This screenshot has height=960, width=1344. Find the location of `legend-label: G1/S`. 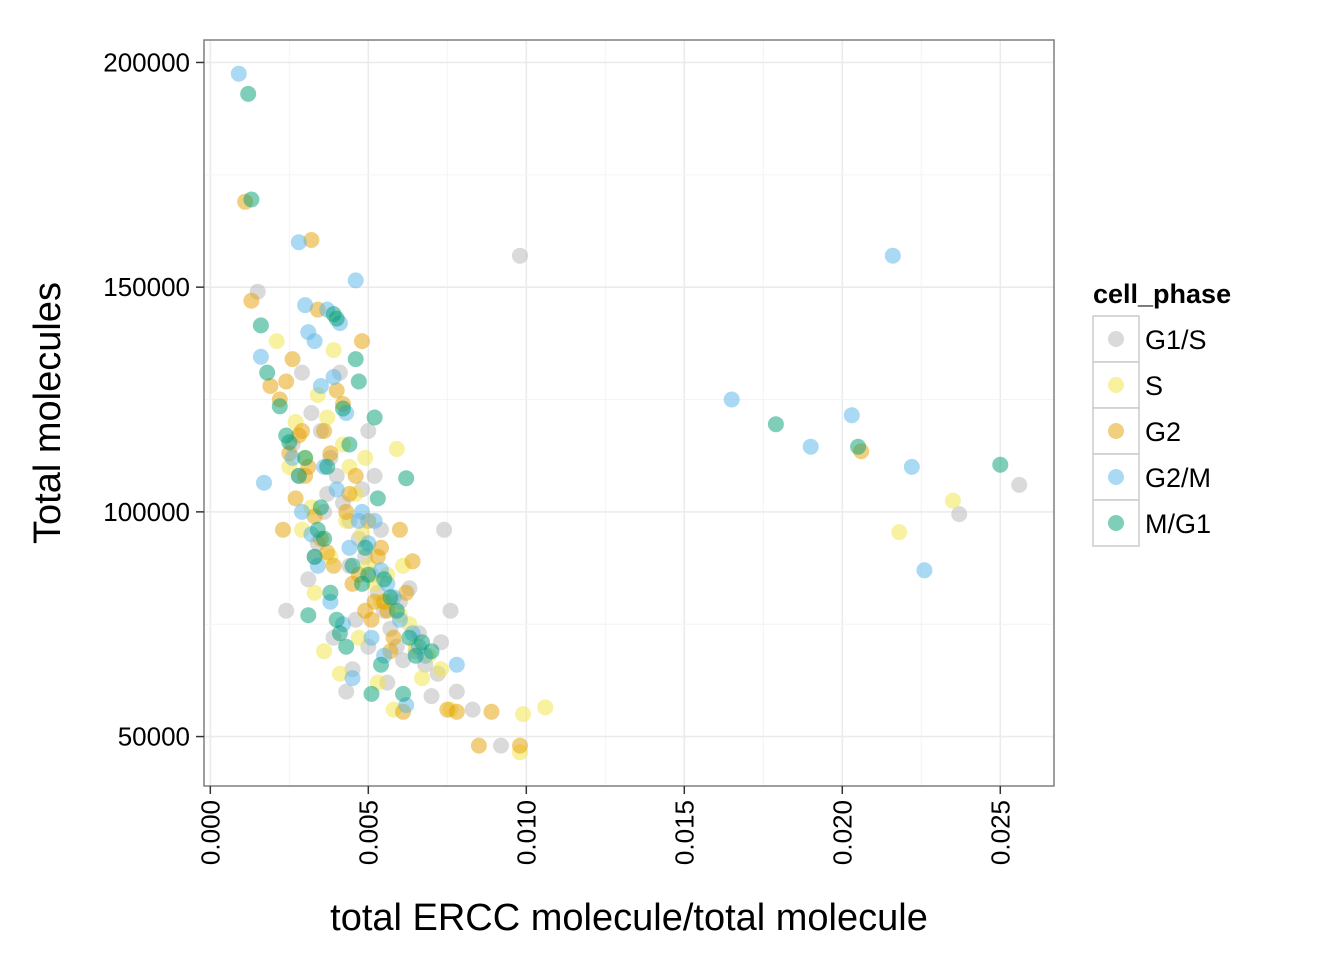

legend-label: G1/S is located at coordinates (1176, 340).